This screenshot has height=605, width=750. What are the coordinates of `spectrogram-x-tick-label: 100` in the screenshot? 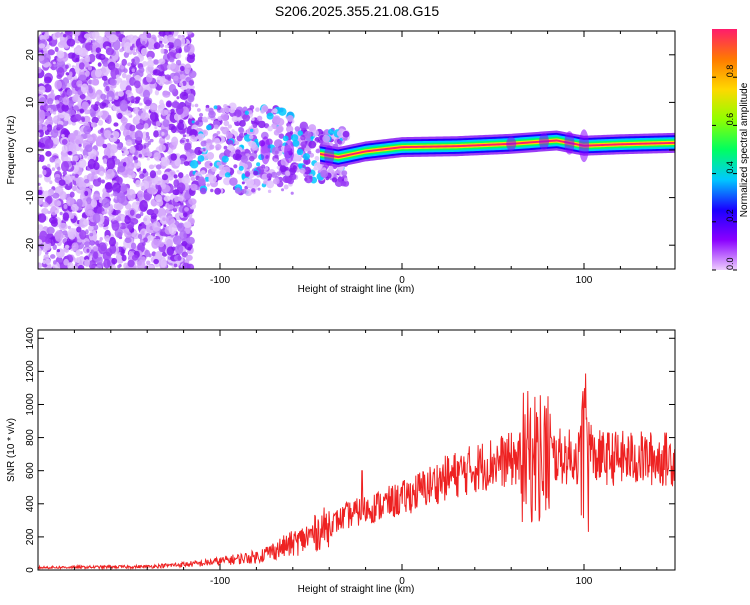 It's located at (584, 280).